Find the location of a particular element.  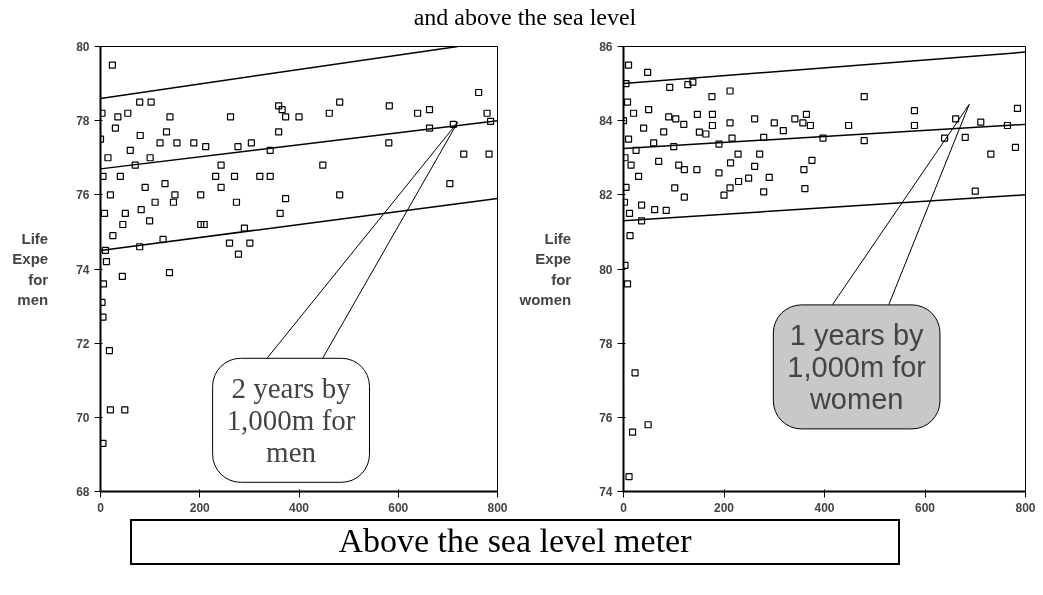

y-tick-label: 86 is located at coordinates (606, 47).